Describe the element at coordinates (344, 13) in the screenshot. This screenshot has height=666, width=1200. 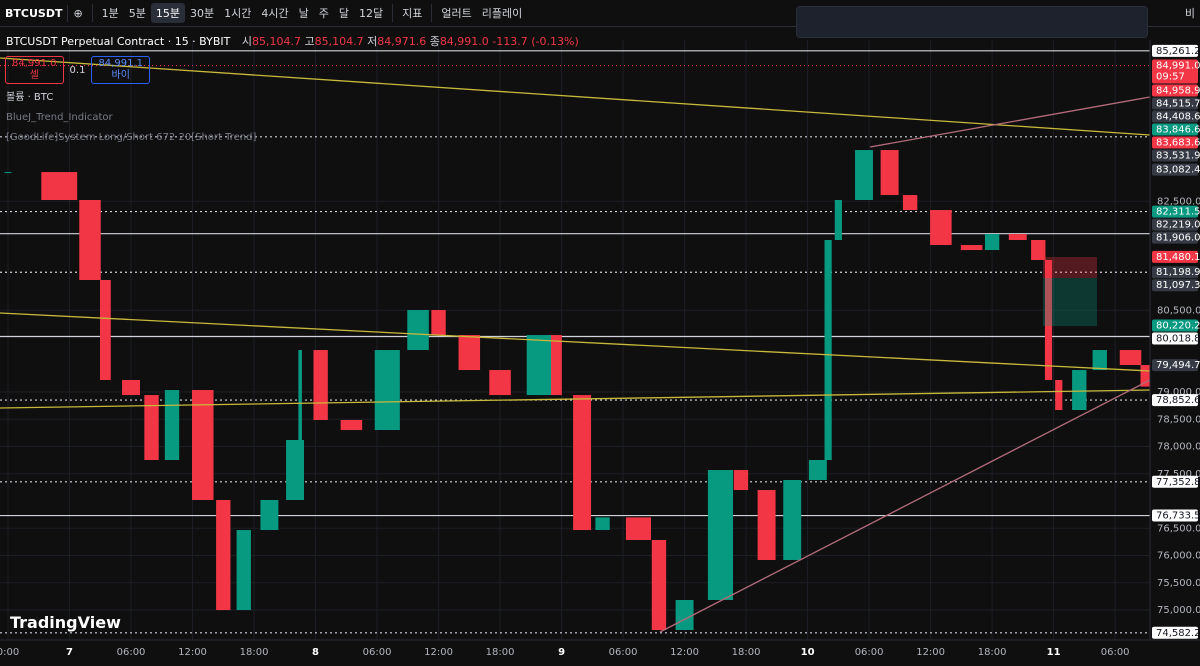
I see `interval: 달` at that location.